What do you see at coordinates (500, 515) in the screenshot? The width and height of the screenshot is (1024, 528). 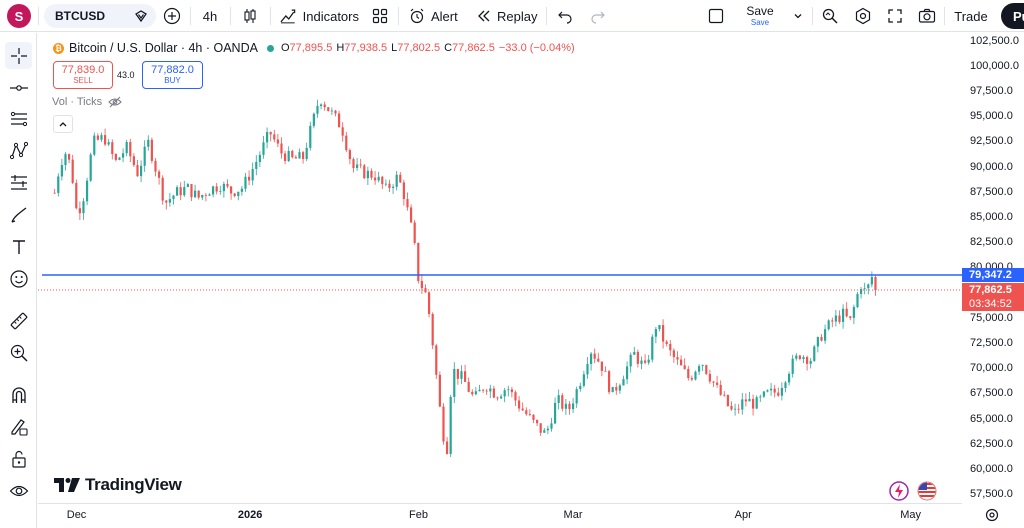 I see `time-axis: Dec 2026 Feb Mar Apr May` at bounding box center [500, 515].